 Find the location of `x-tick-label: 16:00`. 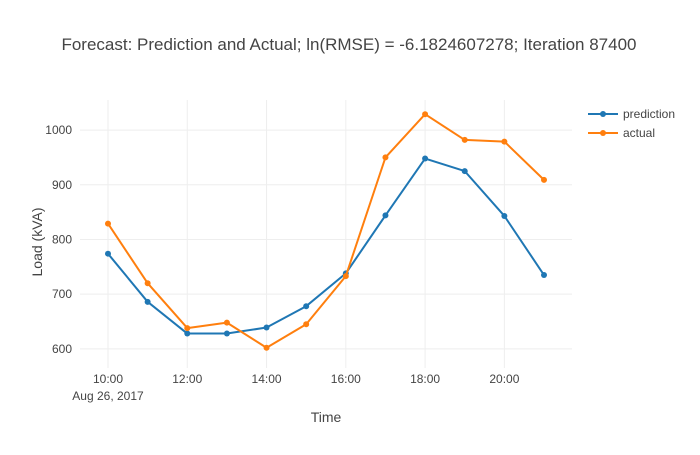

x-tick-label: 16:00 is located at coordinates (346, 379).